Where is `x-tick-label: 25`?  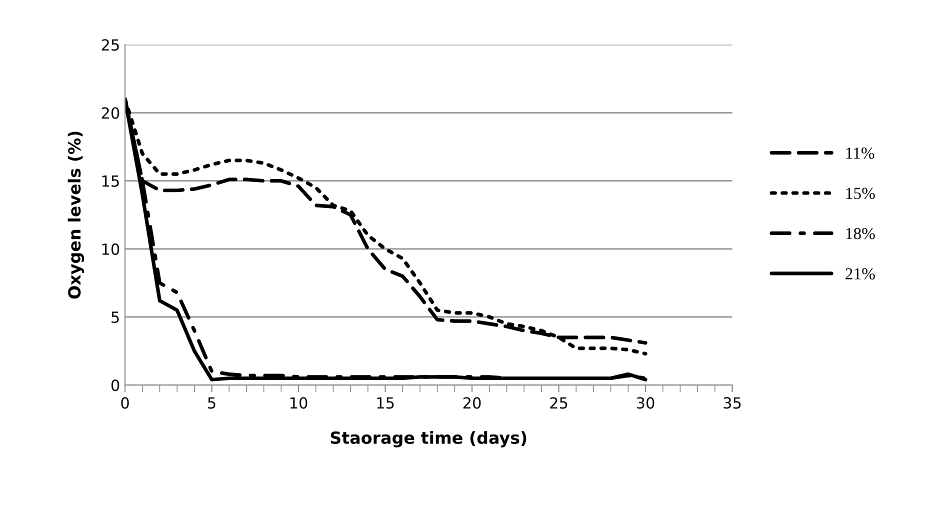 x-tick-label: 25 is located at coordinates (559, 403).